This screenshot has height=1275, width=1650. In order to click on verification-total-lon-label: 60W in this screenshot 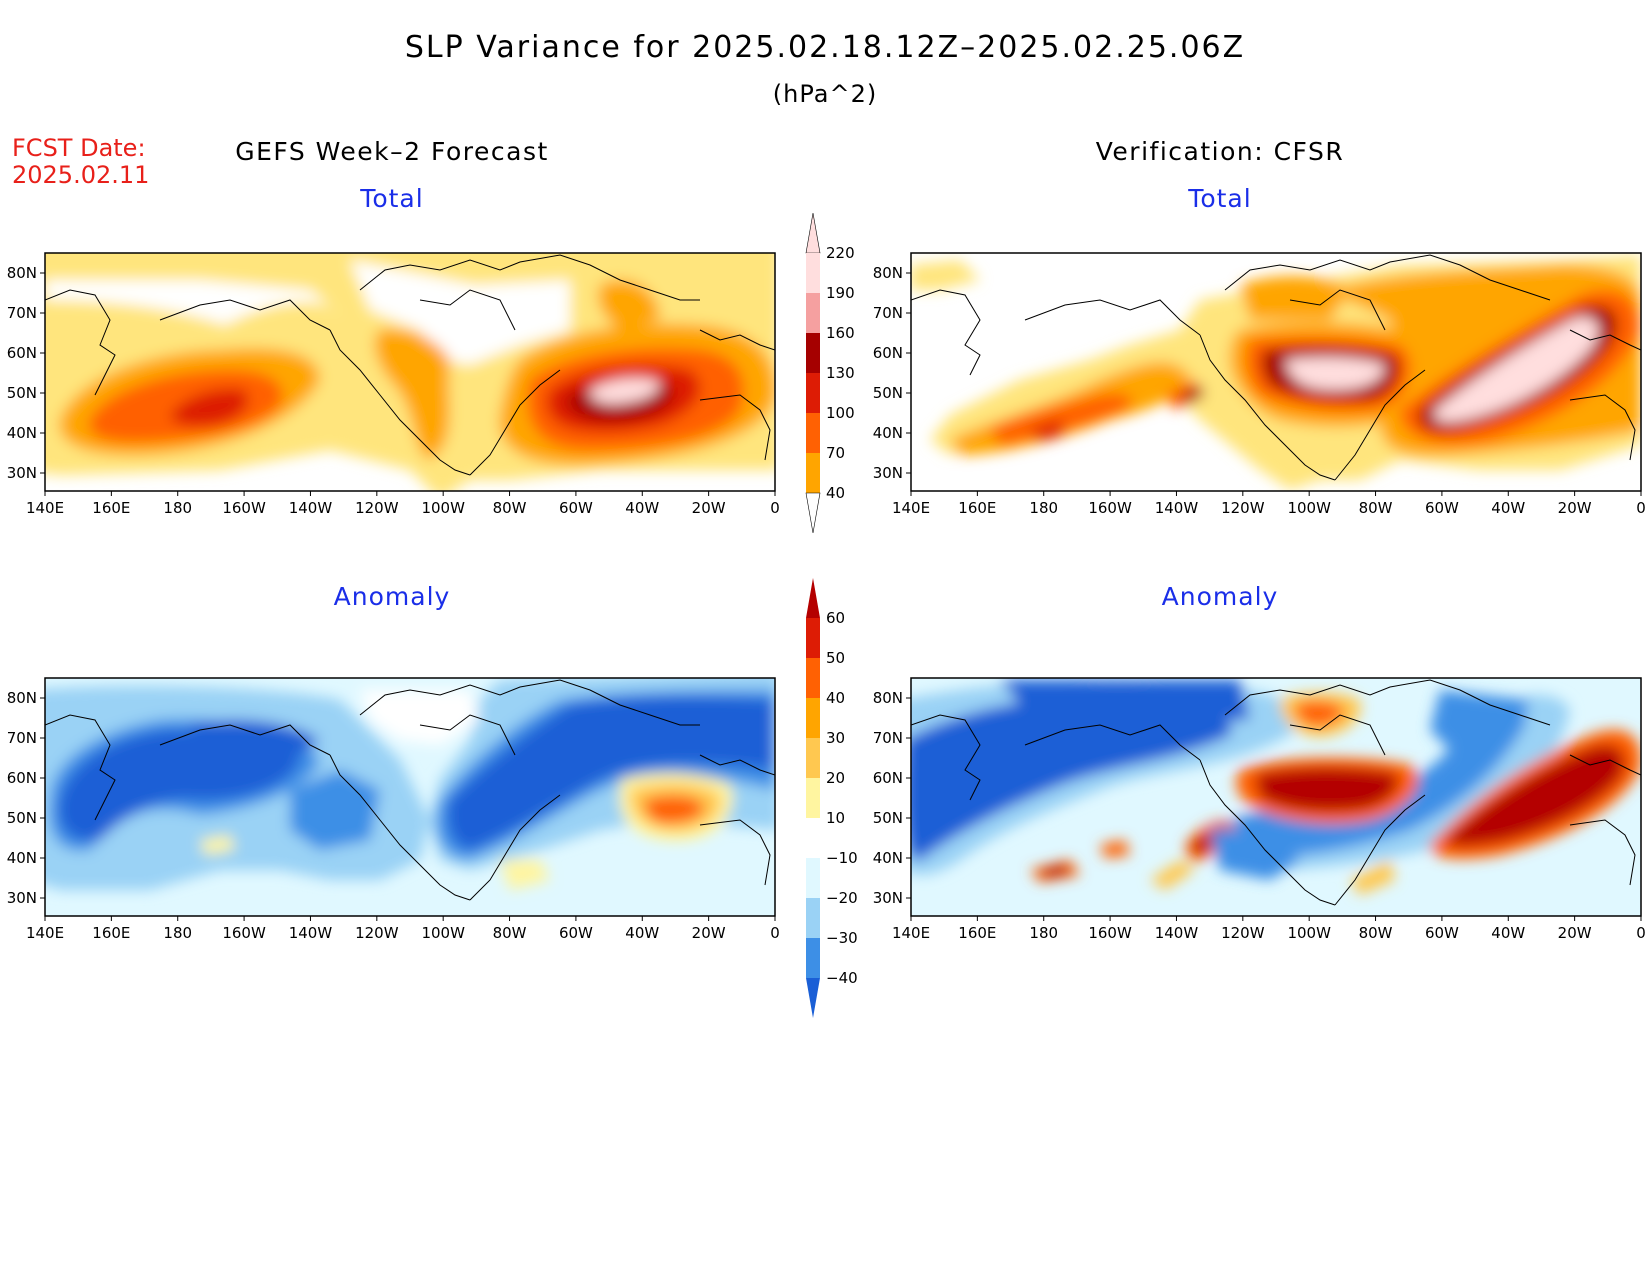, I will do `click(1442, 508)`.